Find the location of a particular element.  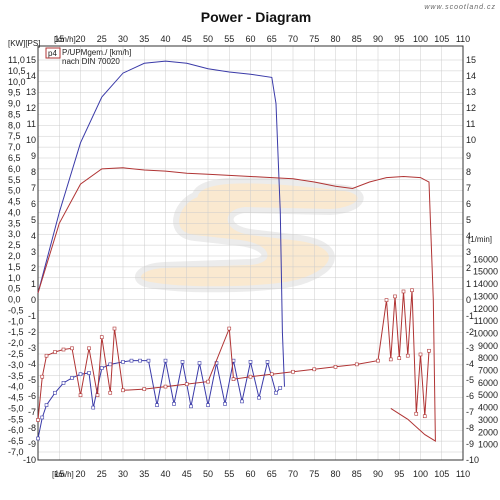

ps-tick-label-right: 12 is located at coordinates (471, 108).